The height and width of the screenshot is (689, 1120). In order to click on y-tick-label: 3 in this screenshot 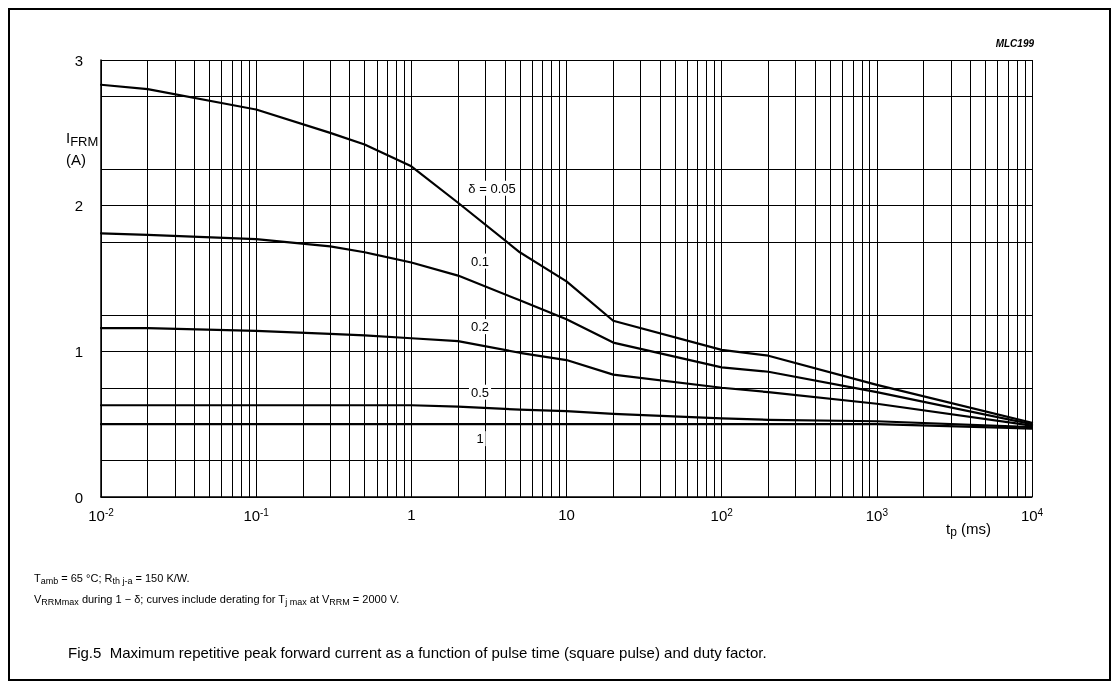, I will do `click(78, 60)`.